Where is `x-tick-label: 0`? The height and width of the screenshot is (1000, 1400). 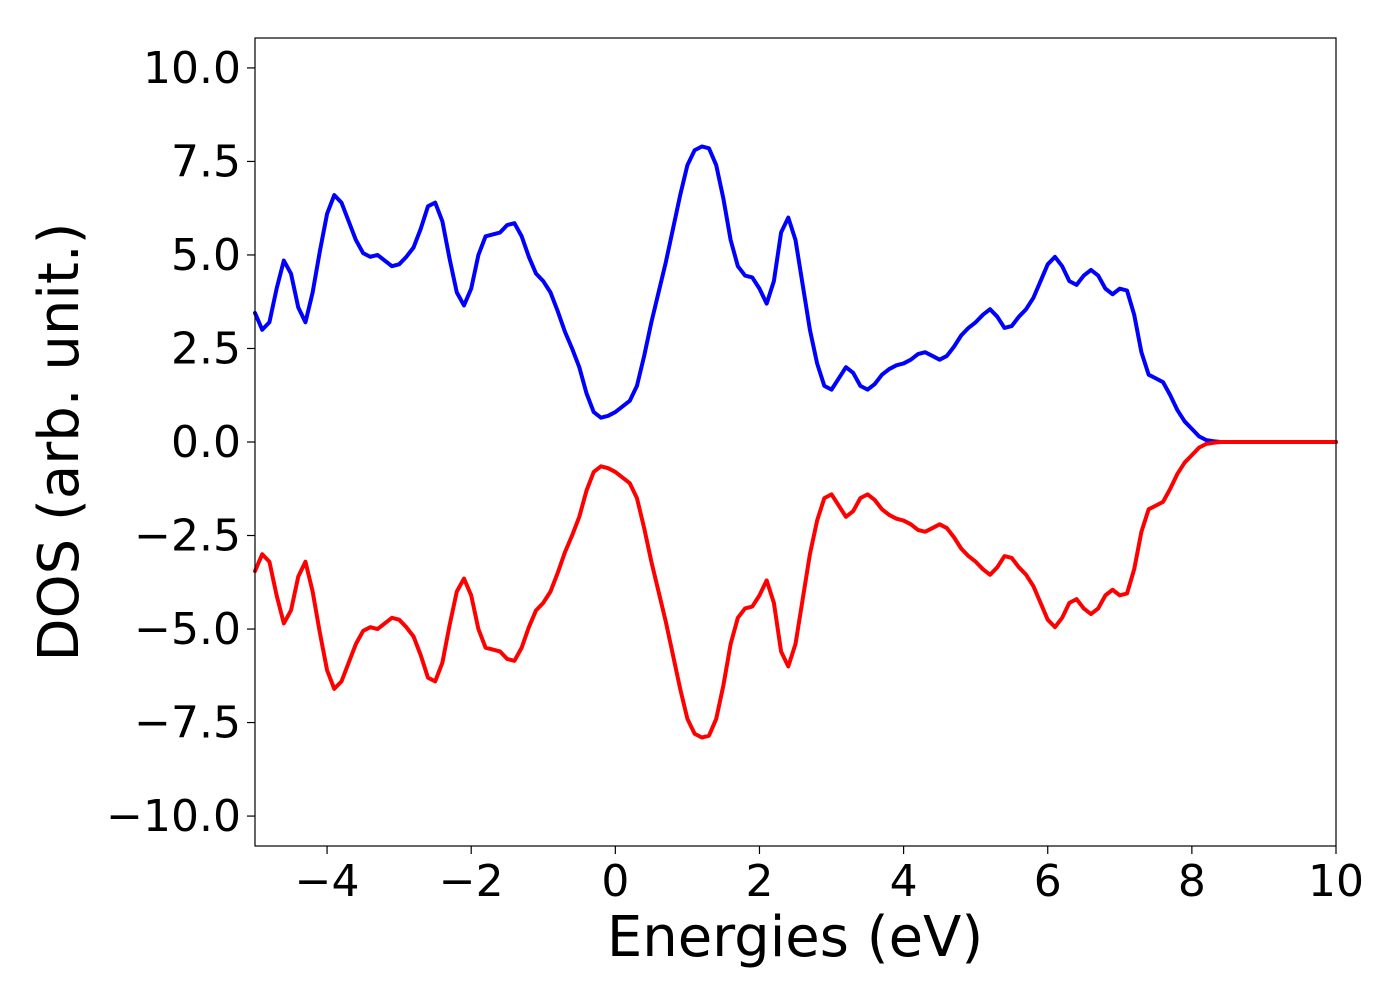
x-tick-label: 0 is located at coordinates (615, 881).